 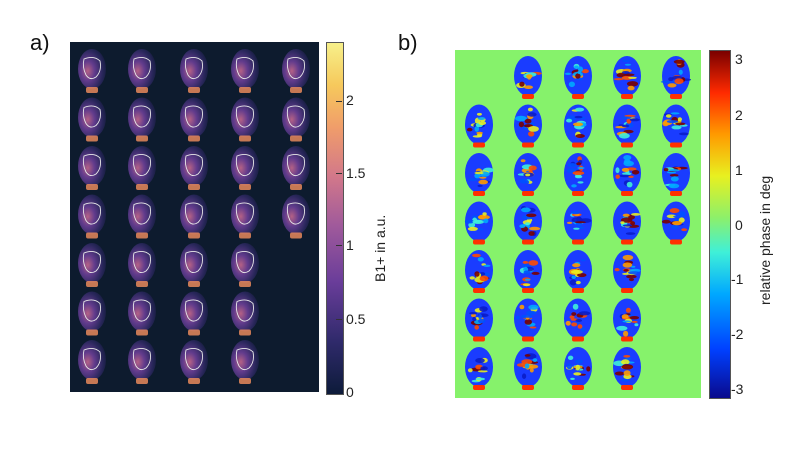 I want to click on phase-tick-label: -3, so click(x=737, y=389).